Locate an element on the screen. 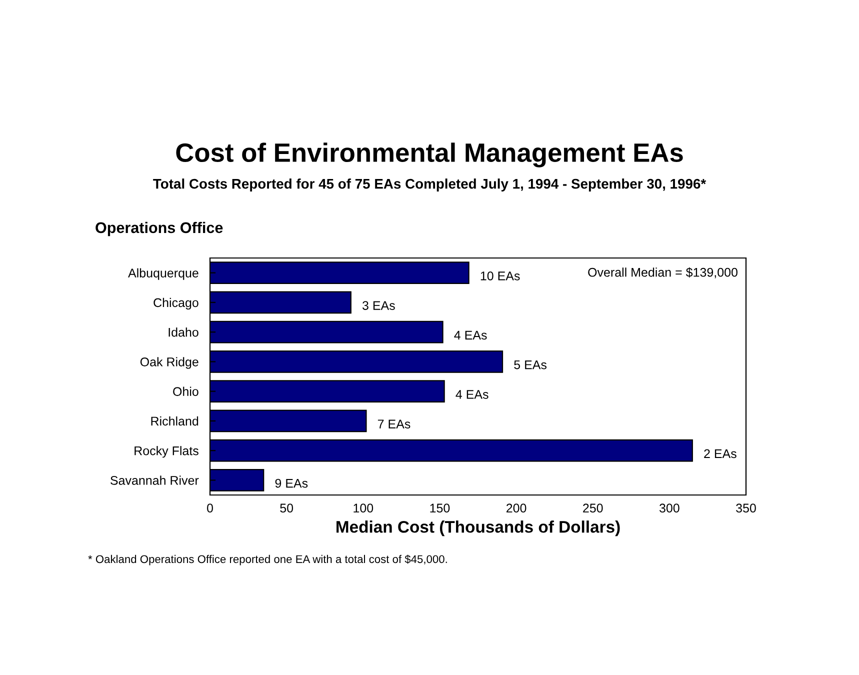  y-tick-label: Savannah River is located at coordinates (154, 480).